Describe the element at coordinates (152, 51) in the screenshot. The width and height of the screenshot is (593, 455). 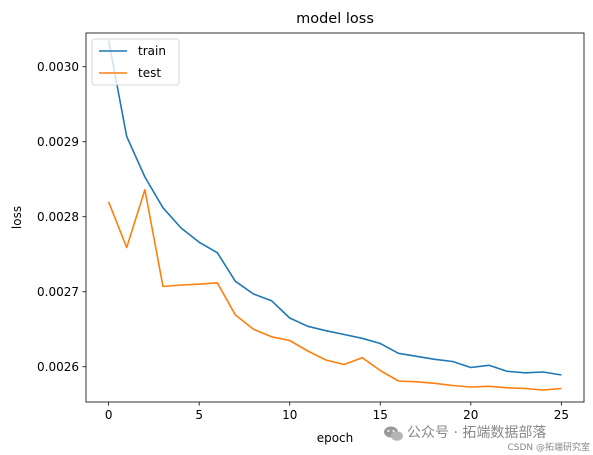
I see `legend-label-train: train` at that location.